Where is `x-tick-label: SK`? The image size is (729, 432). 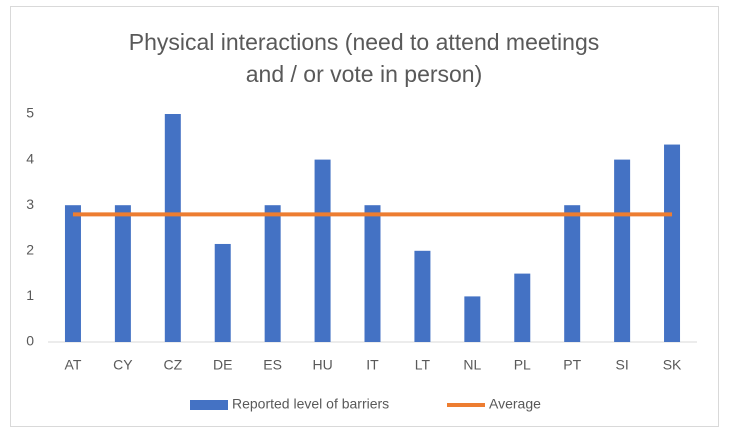
x-tick-label: SK is located at coordinates (672, 365).